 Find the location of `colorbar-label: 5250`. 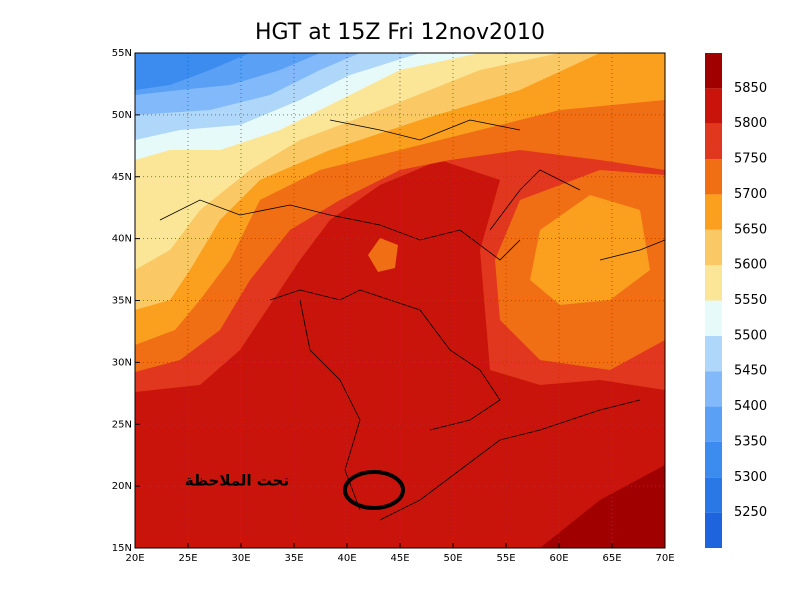

colorbar-label: 5250 is located at coordinates (750, 512).